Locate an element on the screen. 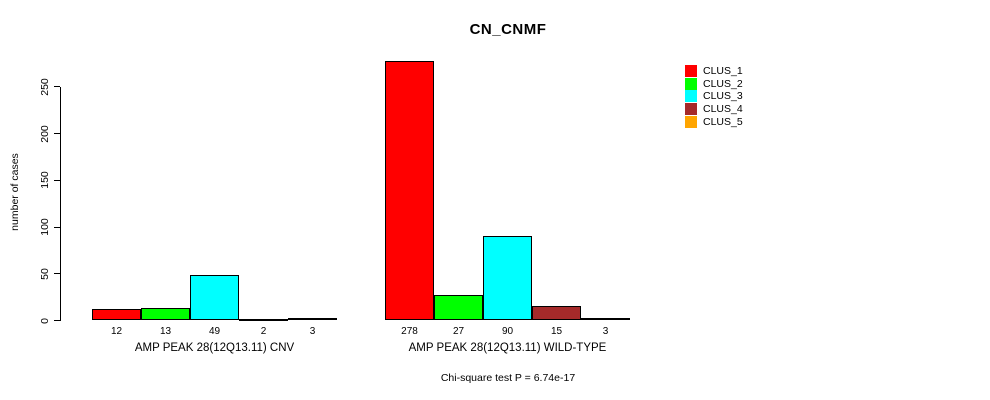 This screenshot has width=990, height=400. legend-label: CLUS_2 is located at coordinates (723, 83).